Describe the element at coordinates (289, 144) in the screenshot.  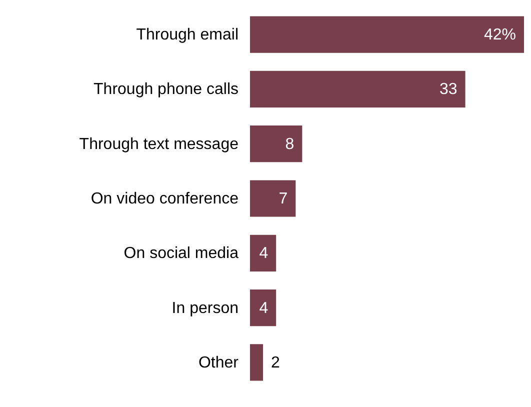
I see `data-label: 8` at that location.